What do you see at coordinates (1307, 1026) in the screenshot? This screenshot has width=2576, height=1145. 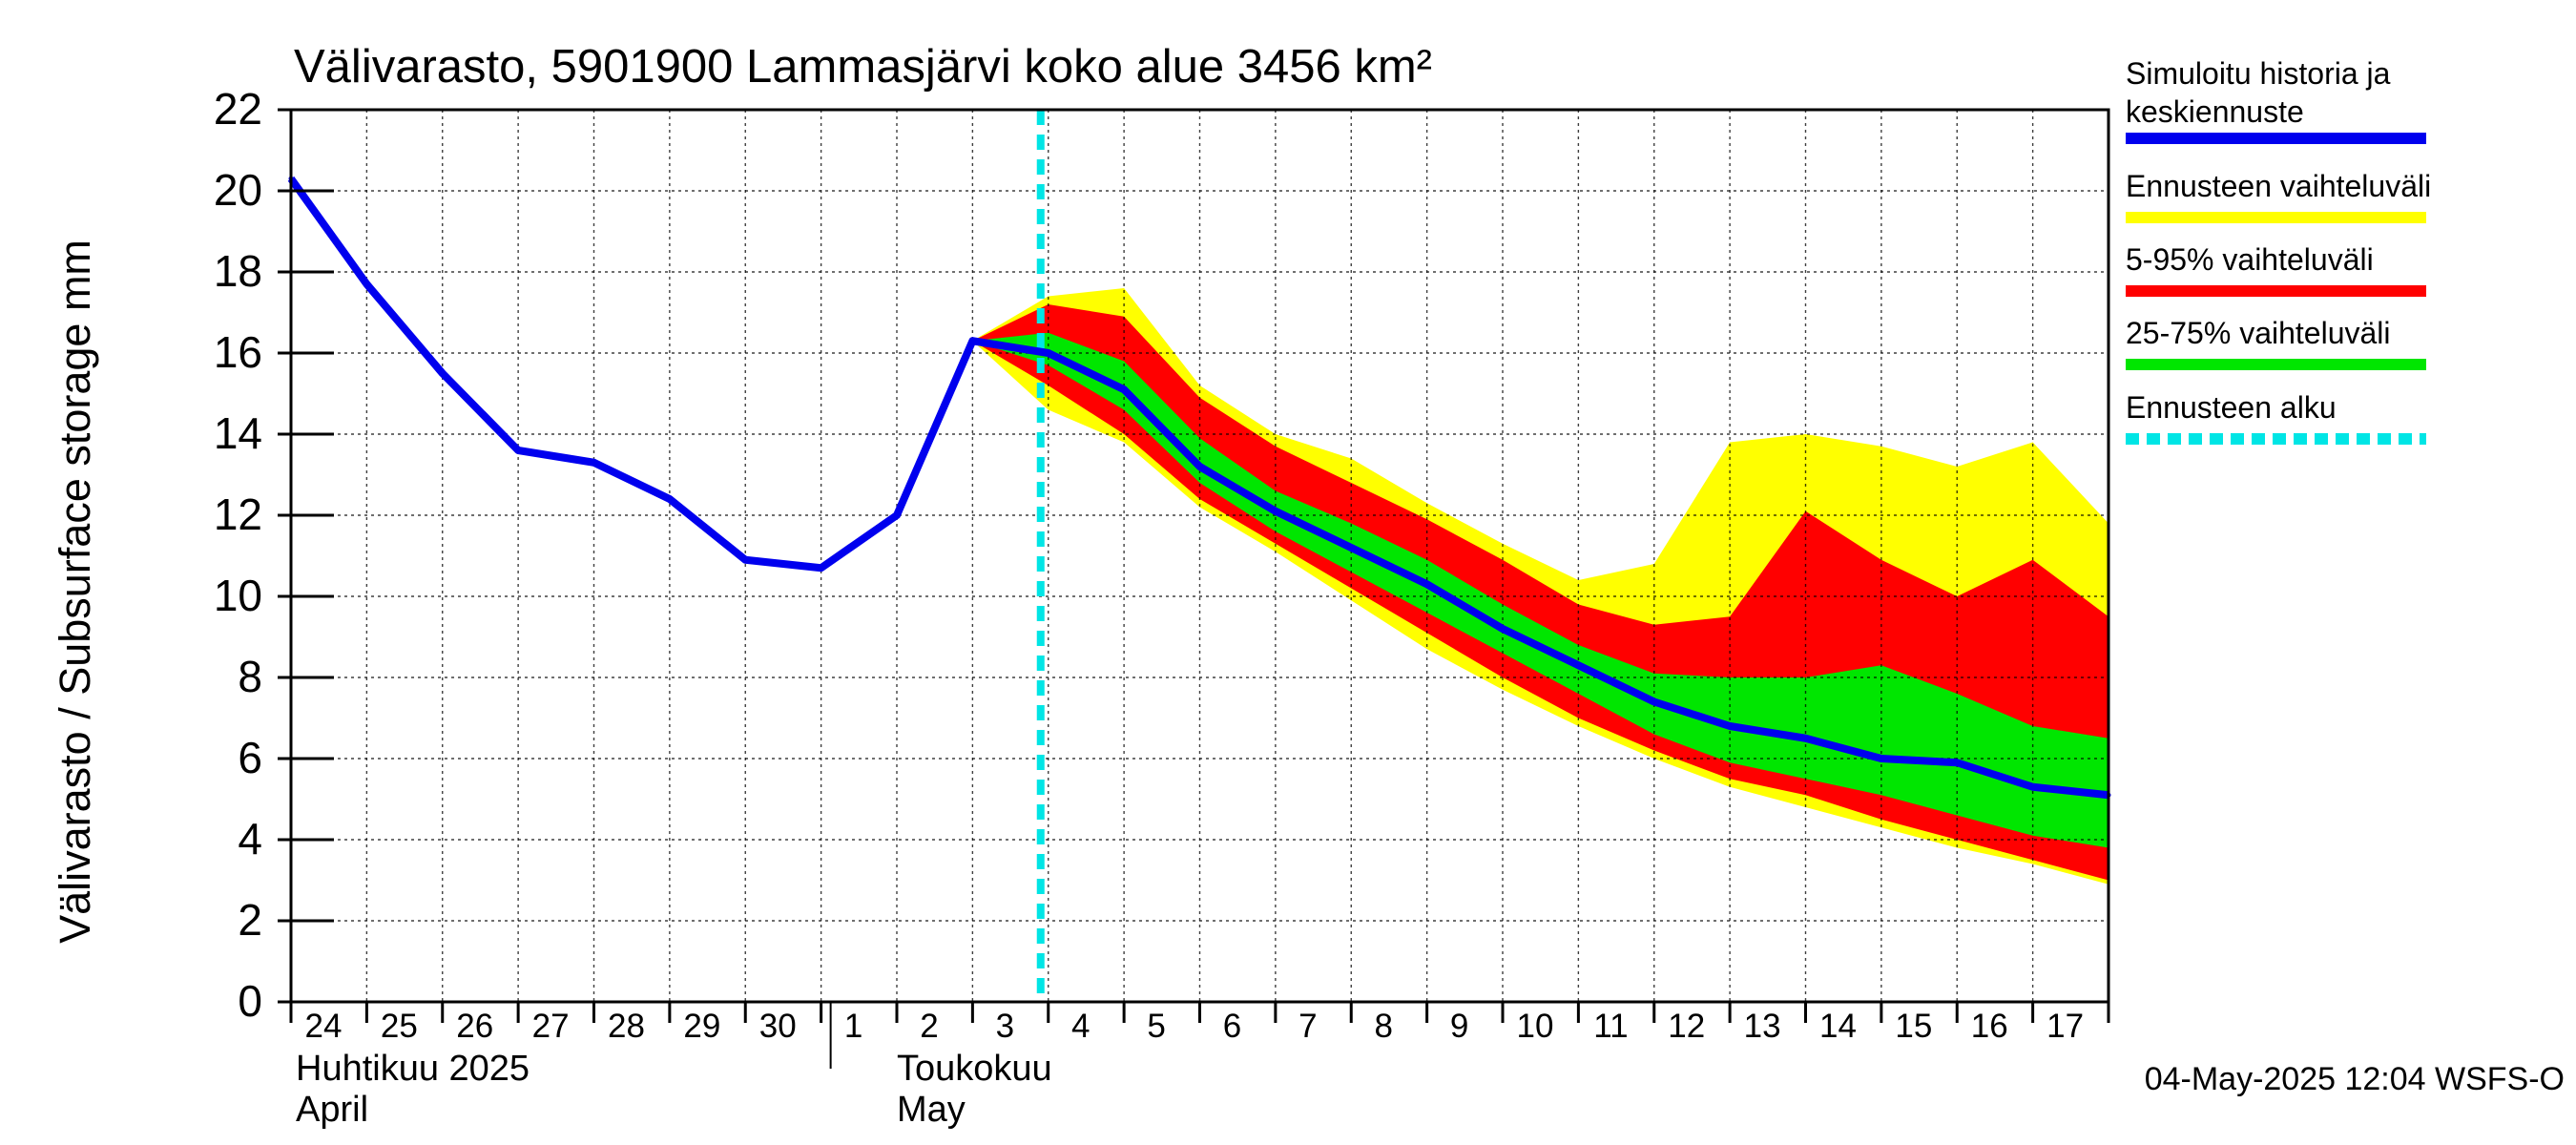 I see `x-tick-label: 7` at bounding box center [1307, 1026].